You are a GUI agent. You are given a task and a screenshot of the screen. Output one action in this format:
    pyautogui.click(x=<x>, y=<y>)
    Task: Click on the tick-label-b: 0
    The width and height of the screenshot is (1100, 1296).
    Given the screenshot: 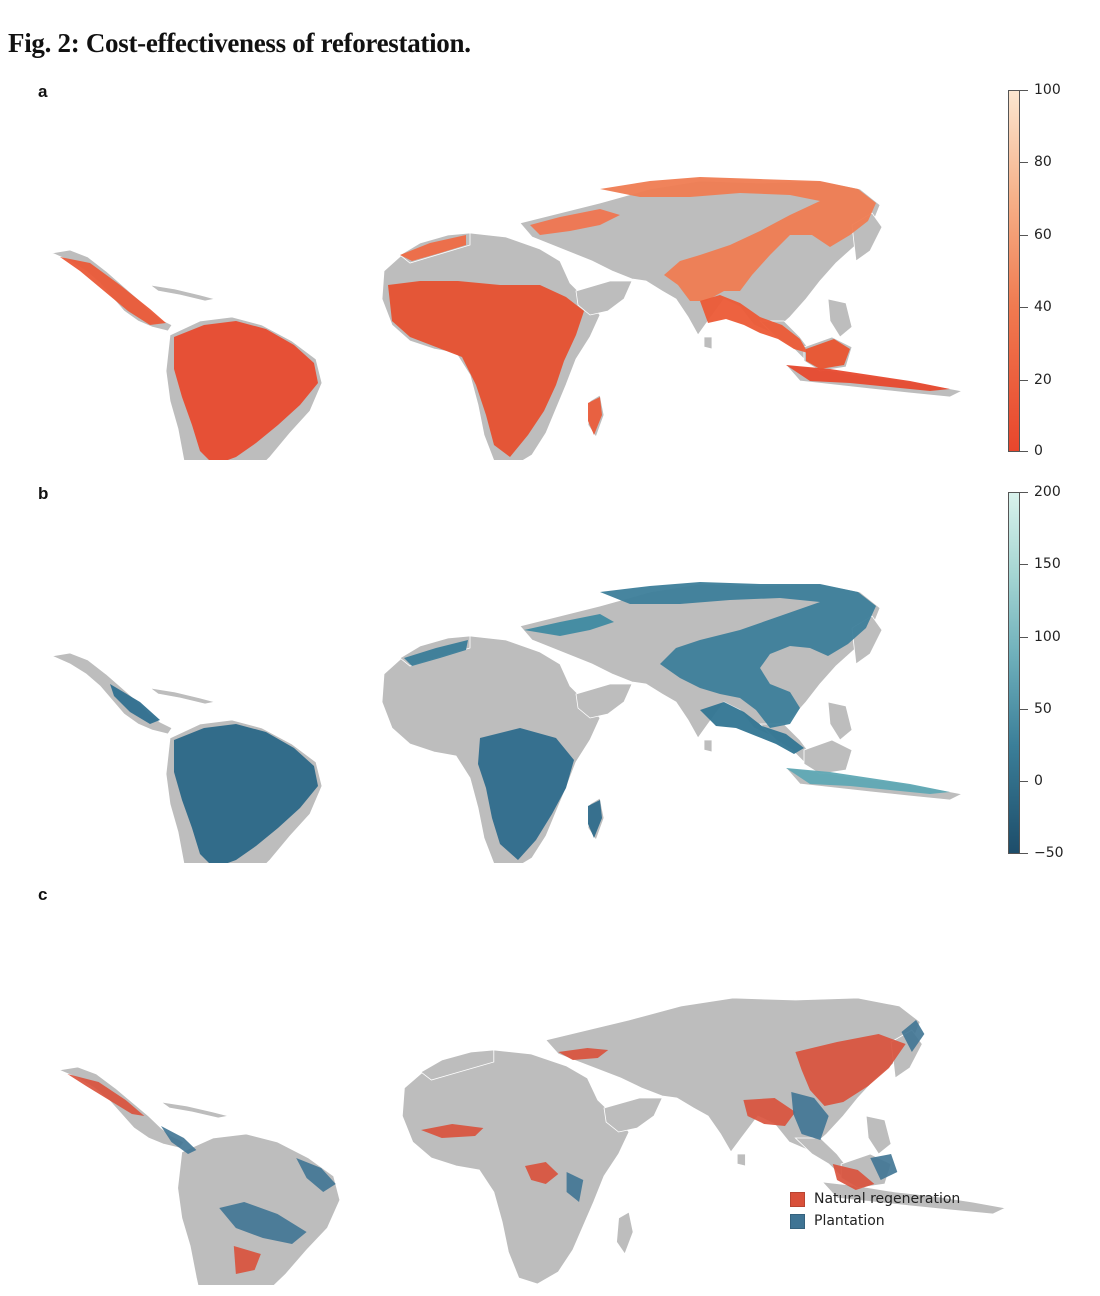 What is the action you would take?
    pyautogui.click(x=1038, y=781)
    